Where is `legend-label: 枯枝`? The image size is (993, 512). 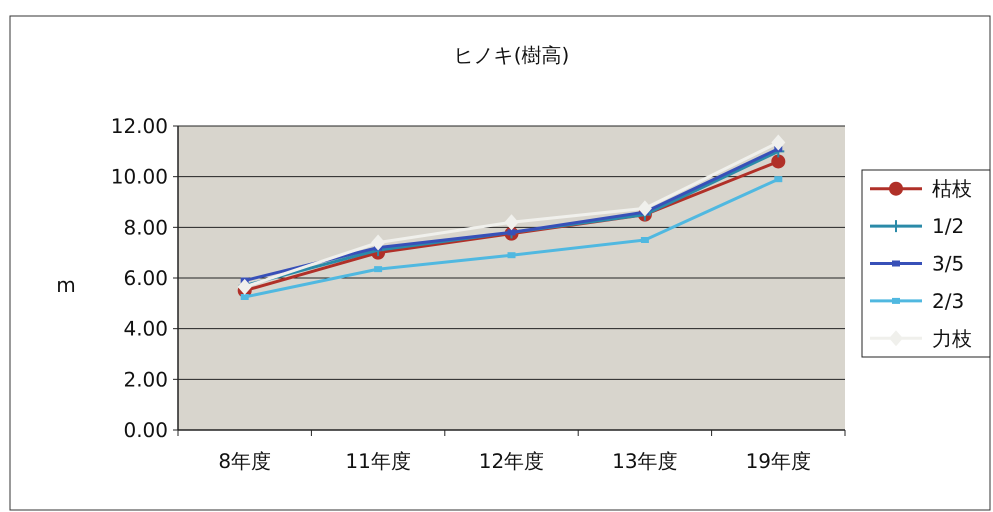 legend-label: 枯枝 is located at coordinates (952, 188).